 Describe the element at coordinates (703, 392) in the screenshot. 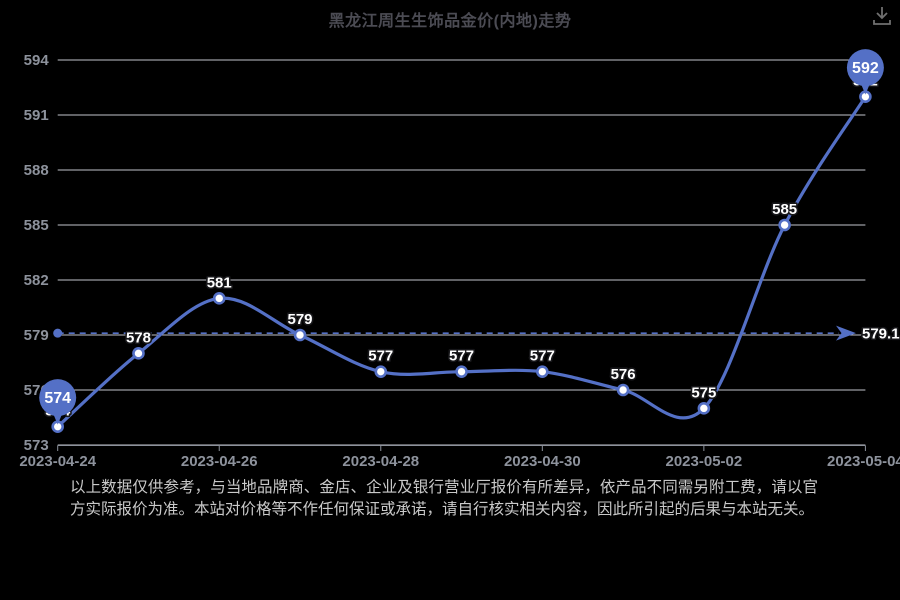

I see `data-point-label: 575` at that location.